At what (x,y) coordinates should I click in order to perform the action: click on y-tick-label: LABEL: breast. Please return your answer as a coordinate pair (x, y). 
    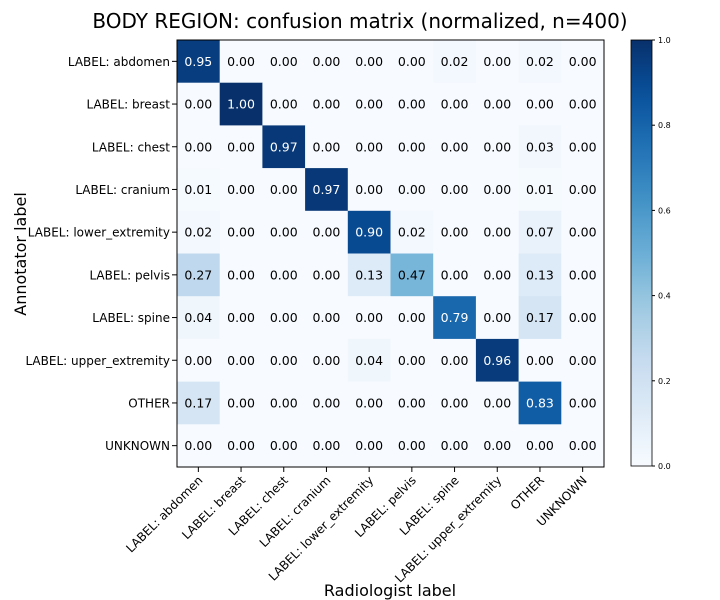
    Looking at the image, I should click on (128, 105).